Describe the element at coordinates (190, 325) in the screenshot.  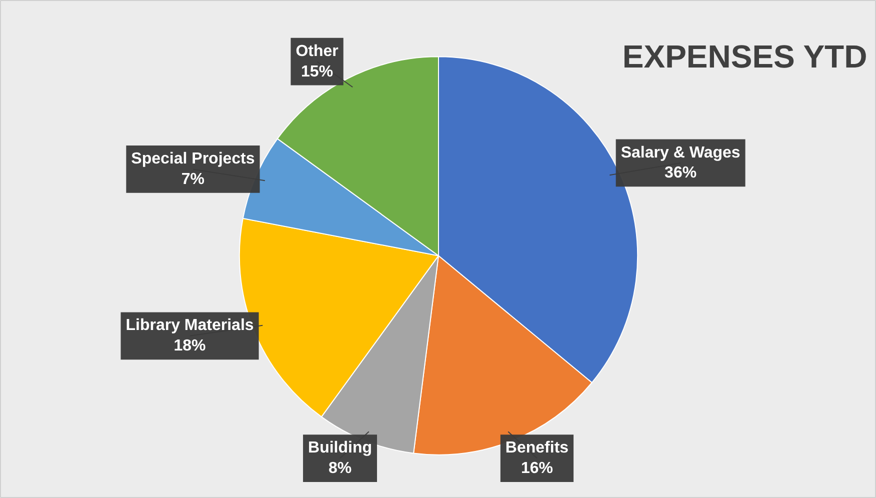
I see `slice-label: Library Materials` at that location.